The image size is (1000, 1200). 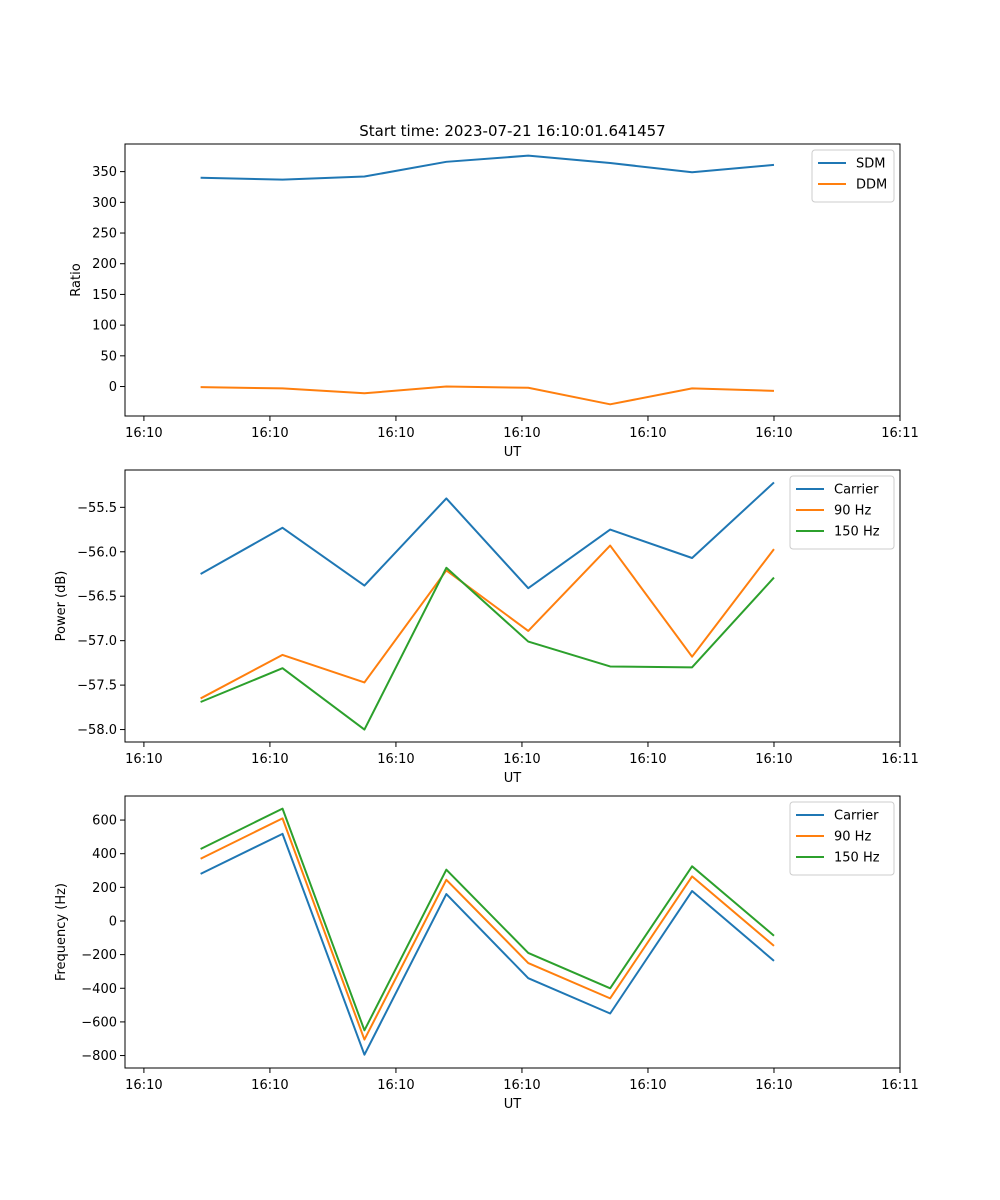 What do you see at coordinates (104, 326) in the screenshot?
I see `y-tick-label: 100` at bounding box center [104, 326].